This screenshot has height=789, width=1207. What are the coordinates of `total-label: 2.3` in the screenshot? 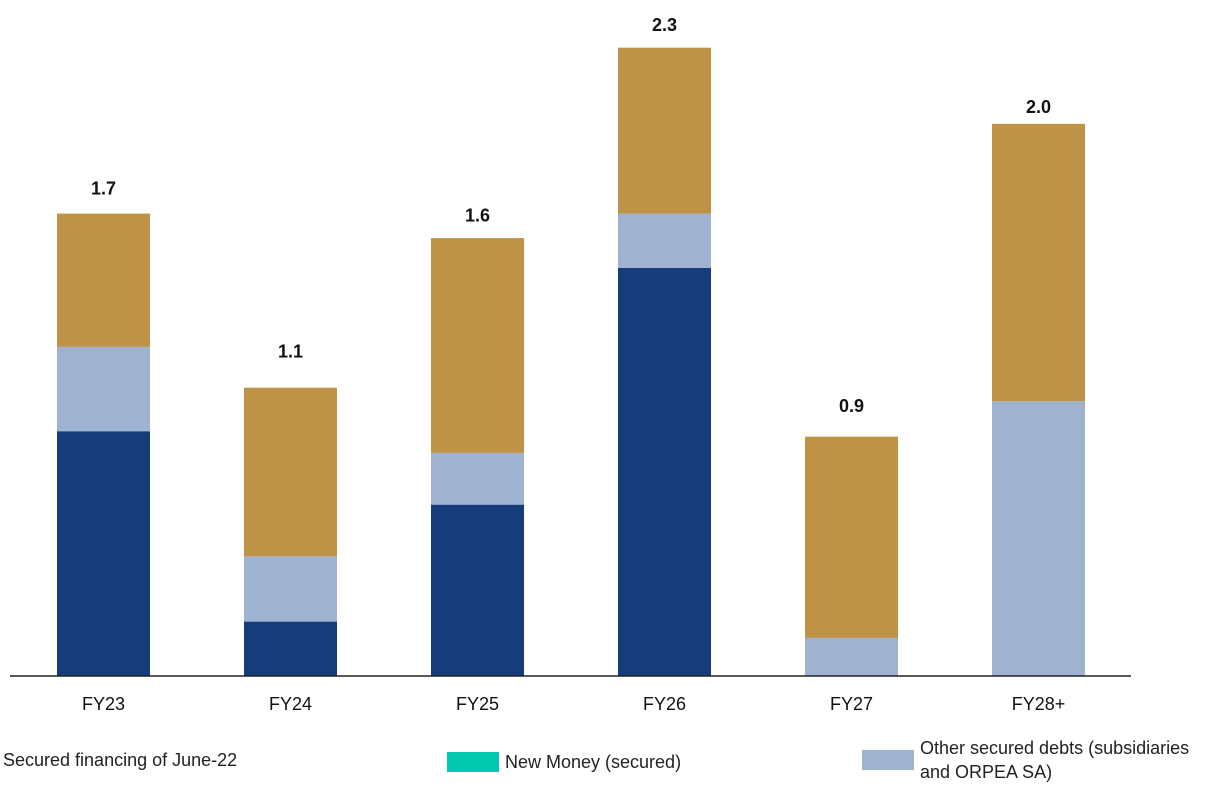 It's located at (664, 25).